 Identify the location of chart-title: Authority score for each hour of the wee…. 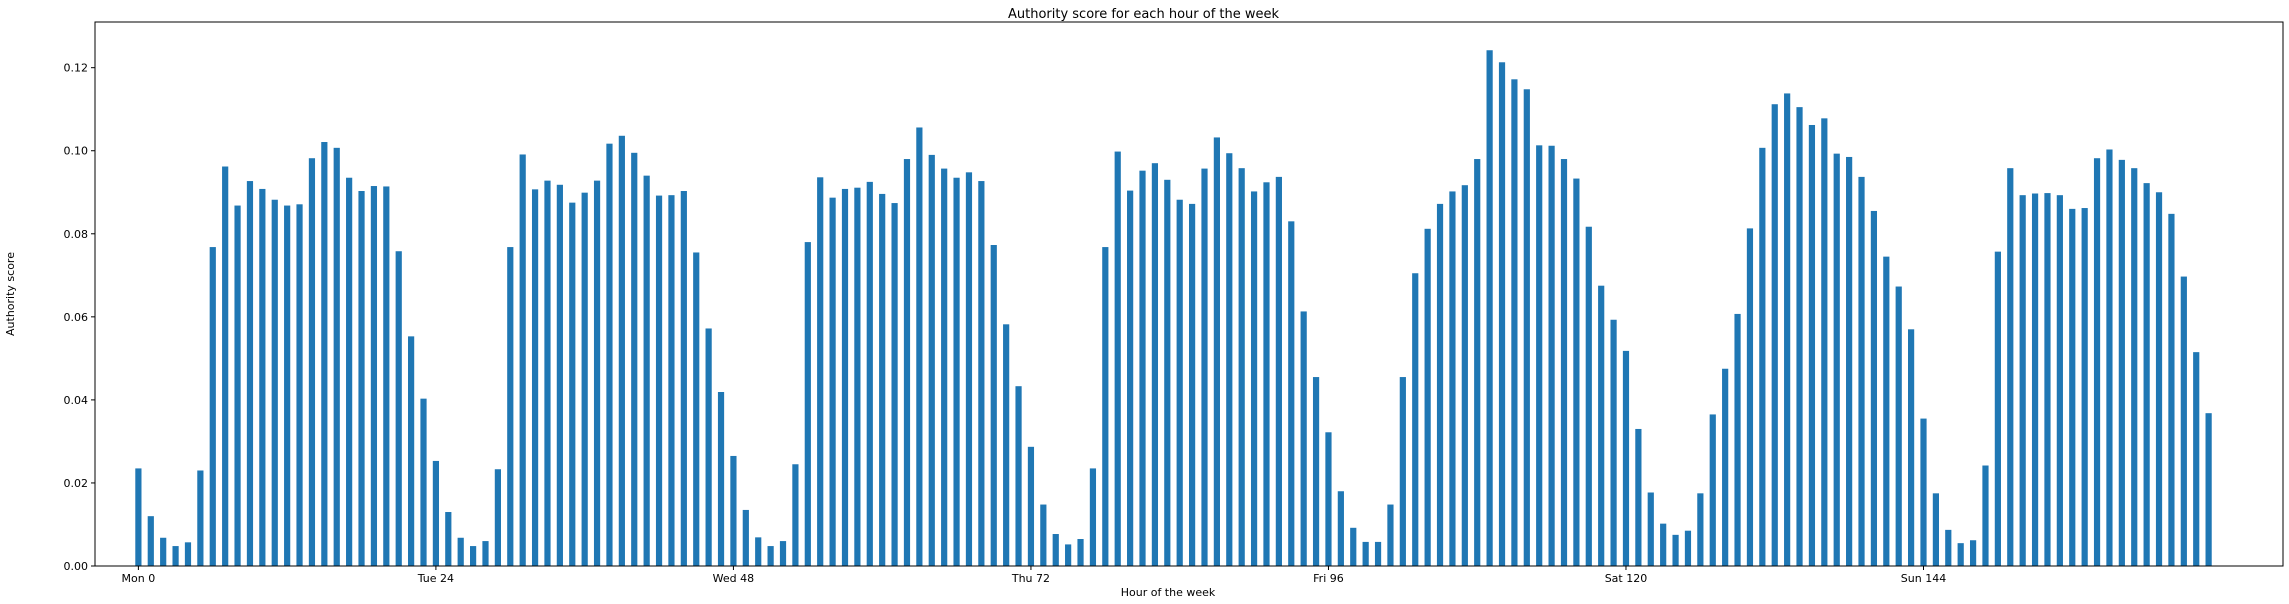
(1144, 14).